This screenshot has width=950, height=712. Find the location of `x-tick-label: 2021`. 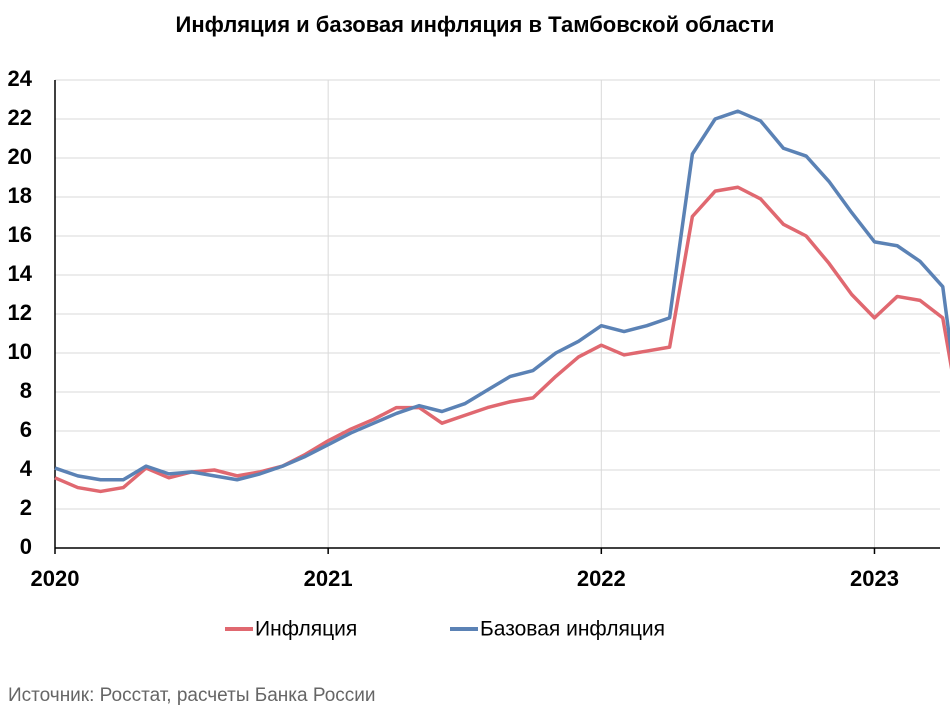

x-tick-label: 2021 is located at coordinates (328, 578).